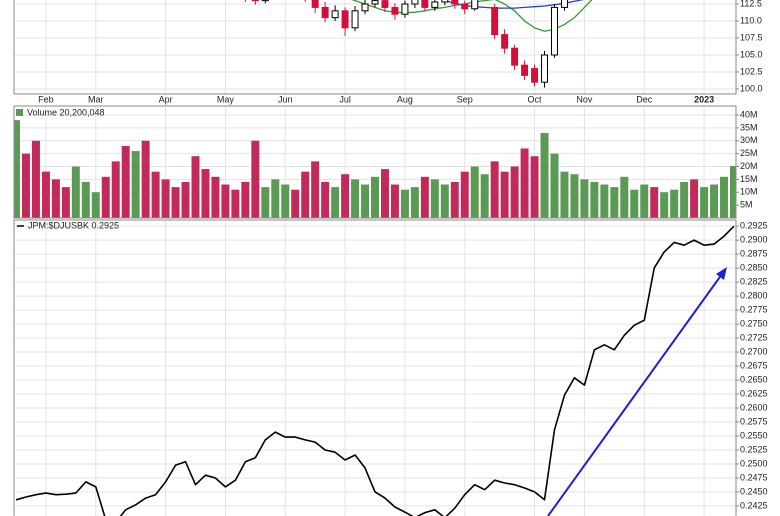 This screenshot has width=780, height=516. Describe the element at coordinates (751, 37) in the screenshot. I see `y-tick-label: 107.5` at that location.